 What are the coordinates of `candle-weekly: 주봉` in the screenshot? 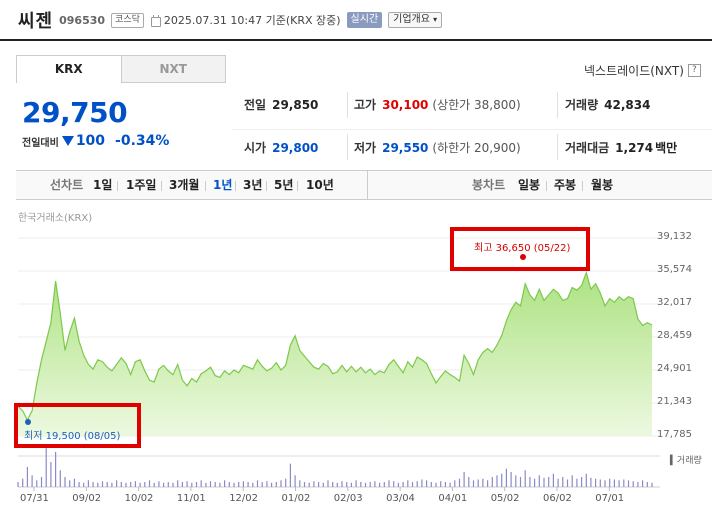 It's located at (565, 185).